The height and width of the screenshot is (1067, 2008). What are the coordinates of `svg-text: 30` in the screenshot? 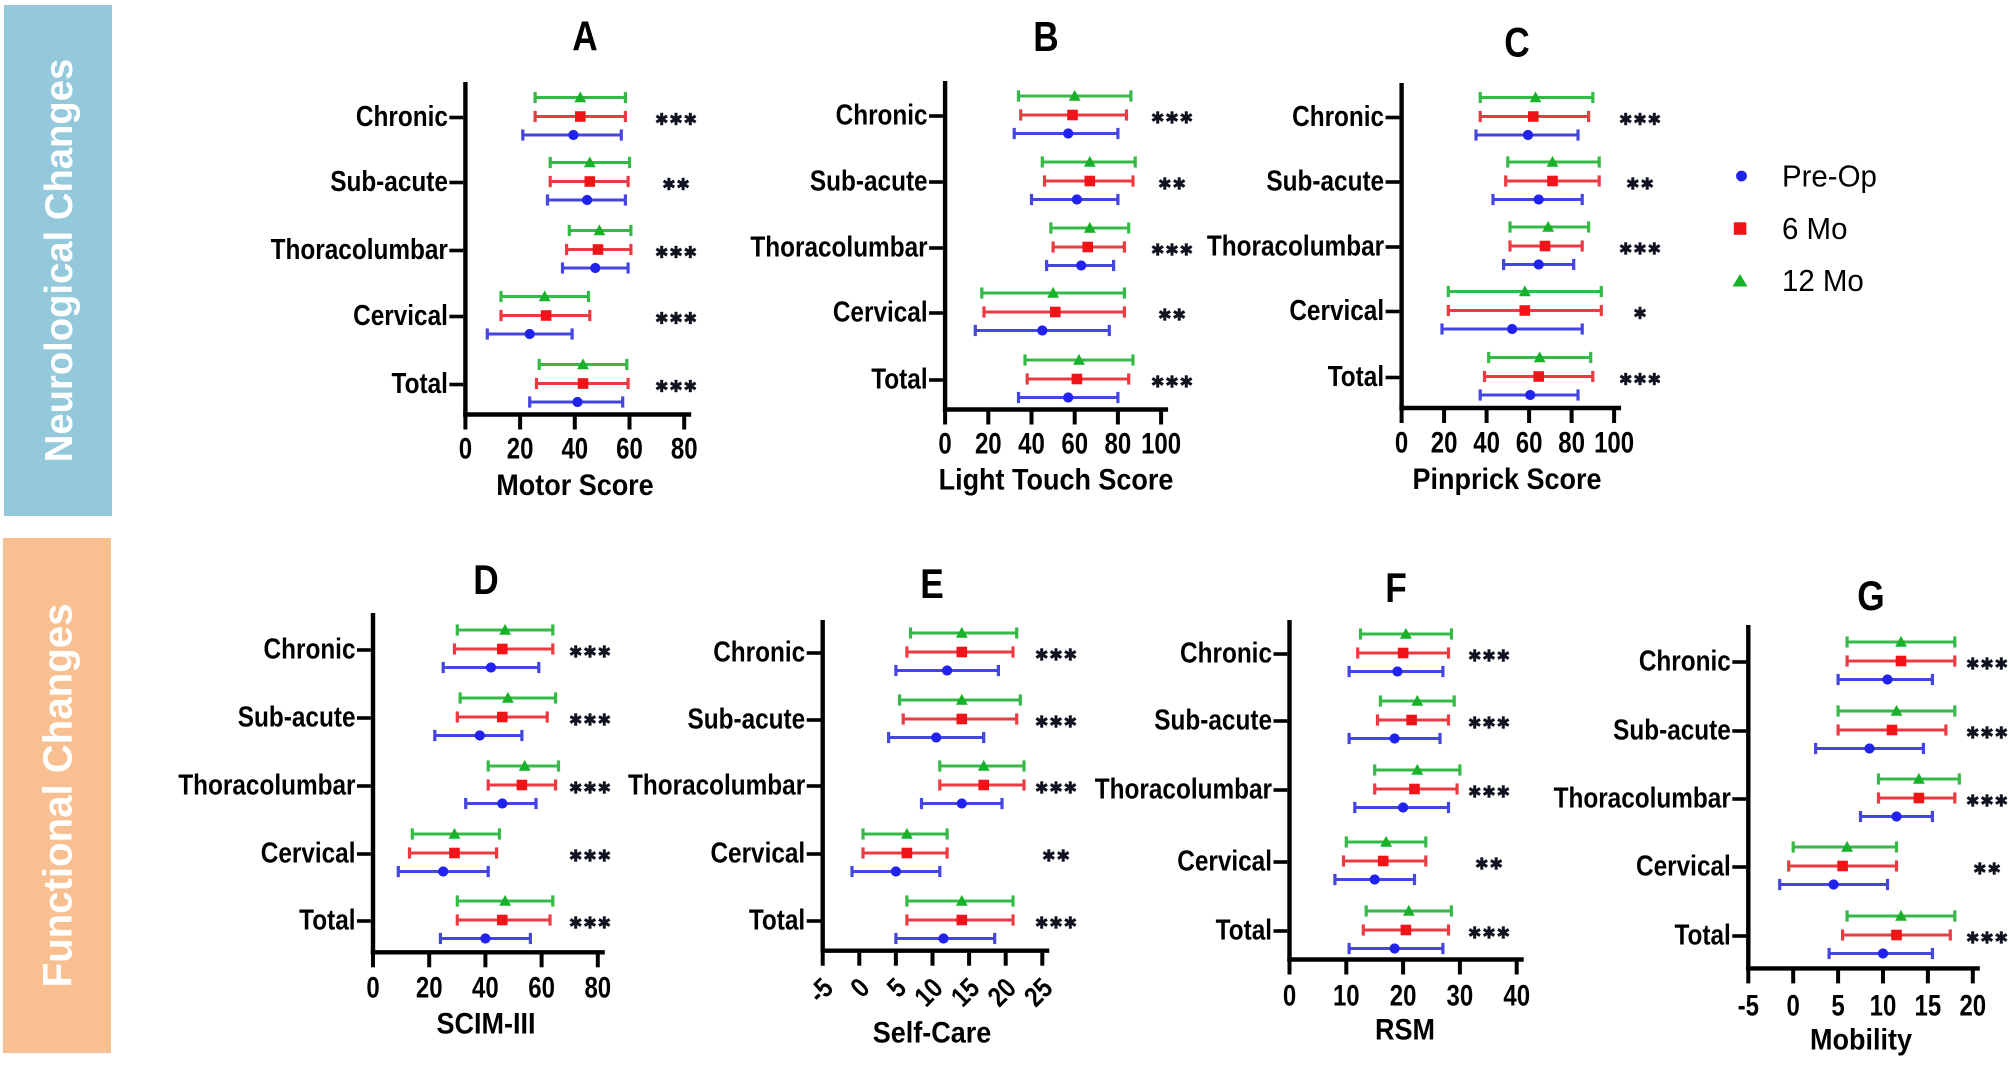 It's located at (1460, 995).